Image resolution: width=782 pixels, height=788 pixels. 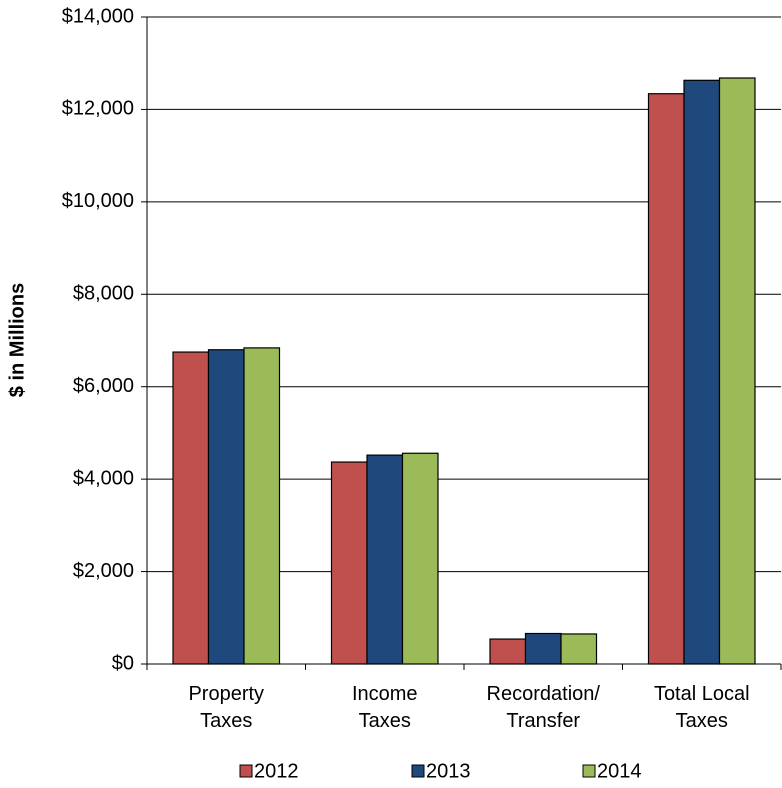 What do you see at coordinates (103, 294) in the screenshot?
I see `y-tick-label: $8,000` at bounding box center [103, 294].